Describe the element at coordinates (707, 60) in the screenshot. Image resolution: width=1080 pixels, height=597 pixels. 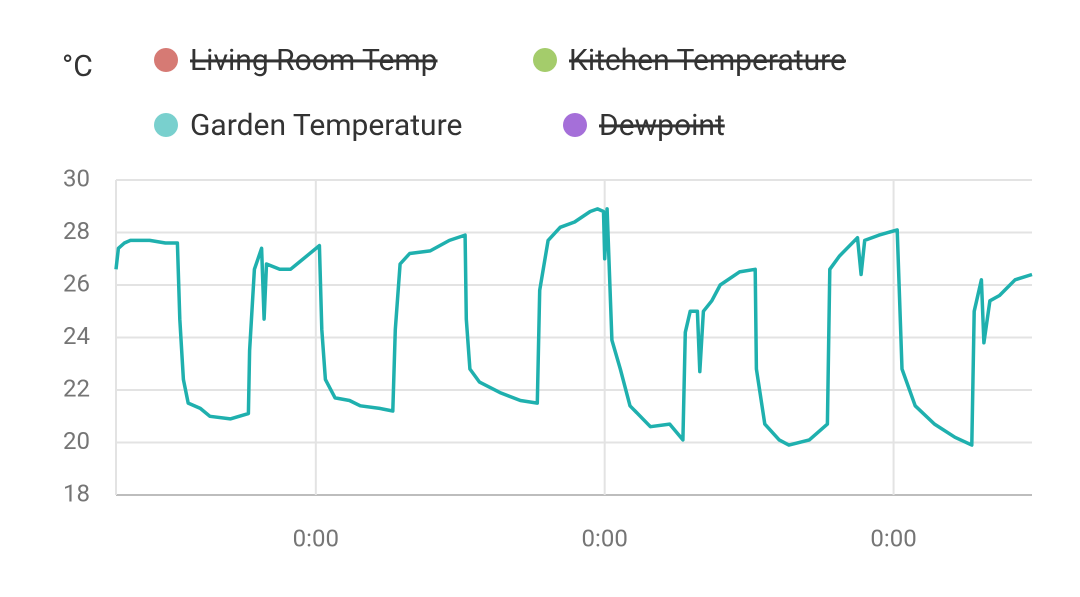
I see `legend-label: Kitchen Temperature` at that location.